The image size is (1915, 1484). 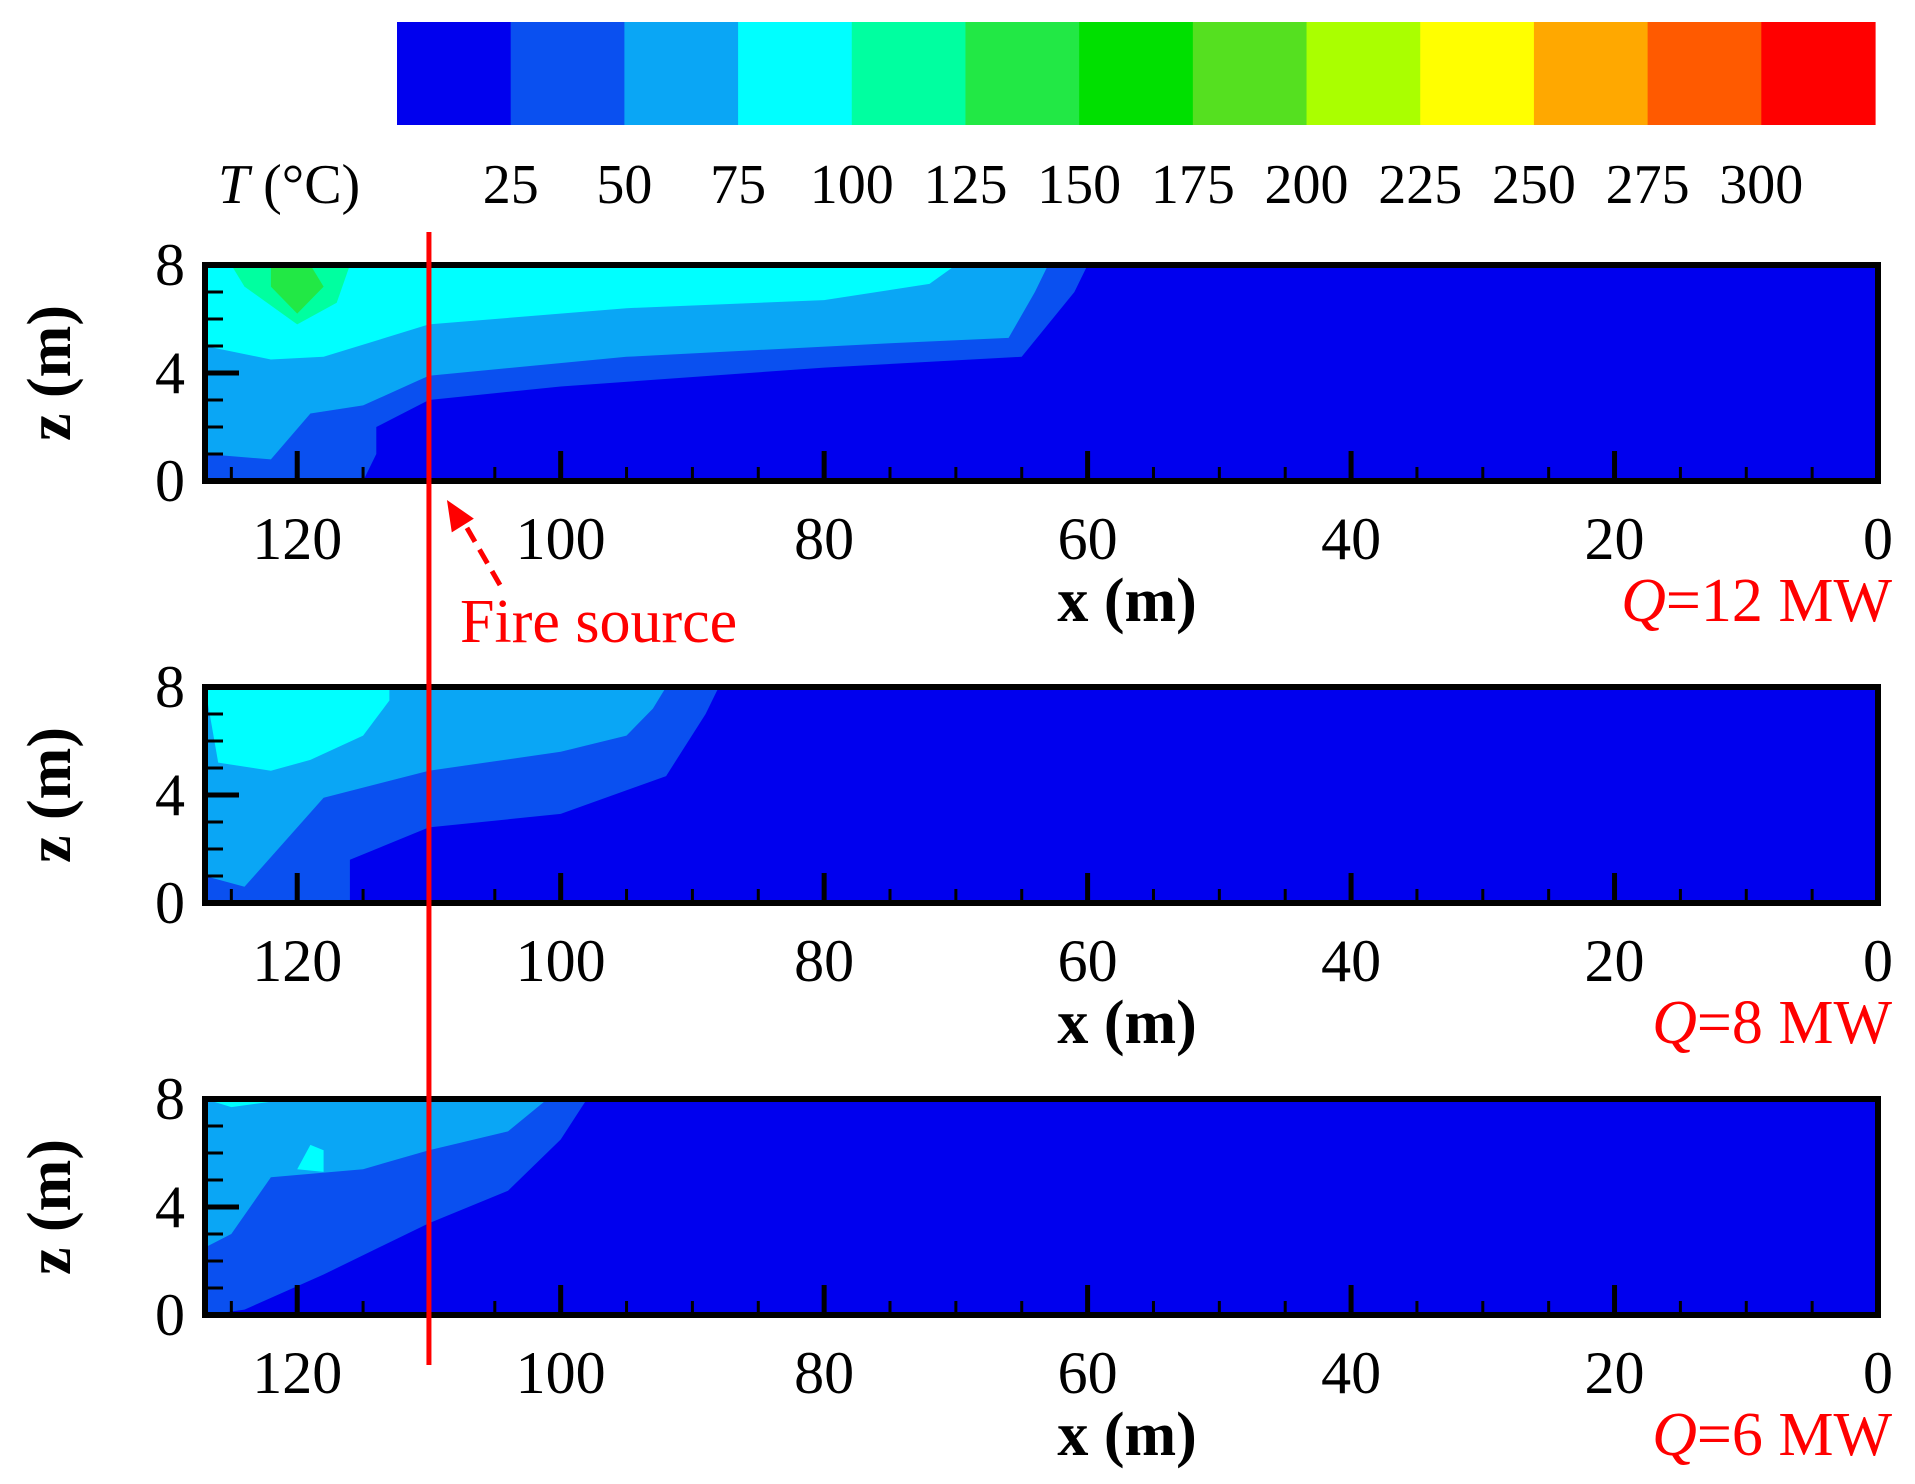 What do you see at coordinates (965, 185) in the screenshot?
I see `colorbar-tick-label: 125` at bounding box center [965, 185].